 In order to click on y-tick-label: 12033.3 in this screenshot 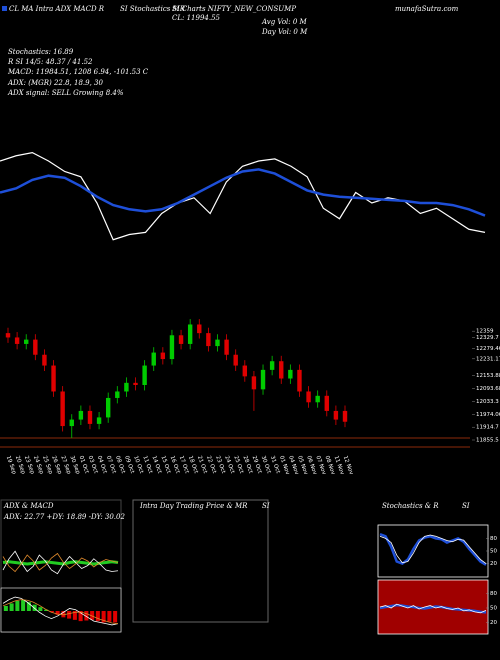, I will do `click(487, 402)`.